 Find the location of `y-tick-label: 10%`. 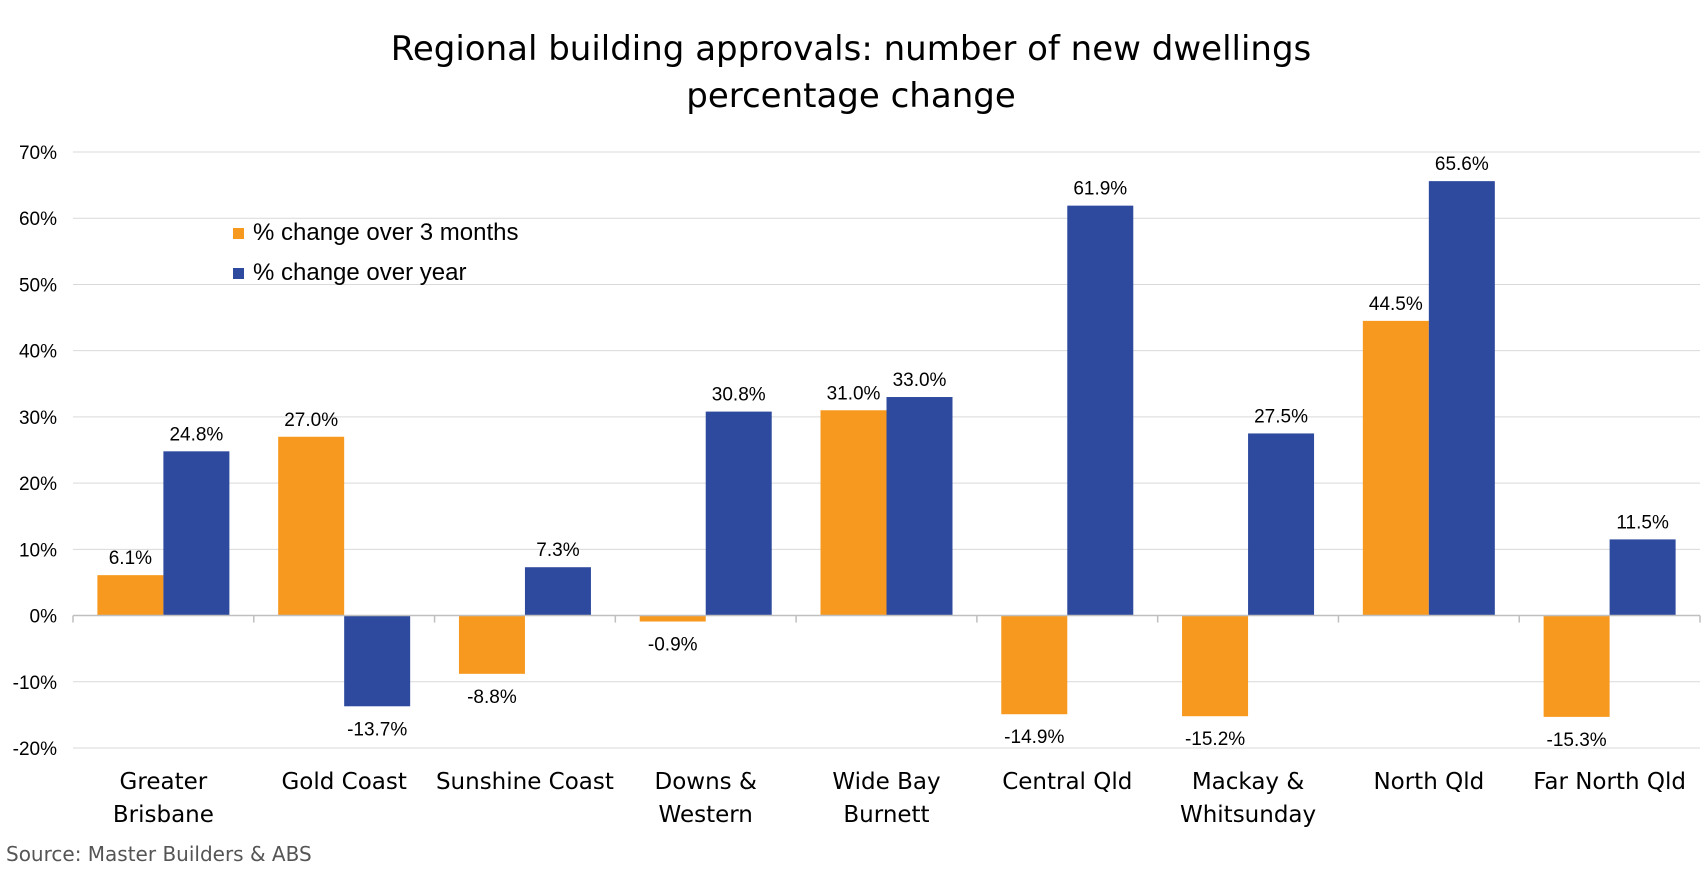

y-tick-label: 10% is located at coordinates (38, 550).